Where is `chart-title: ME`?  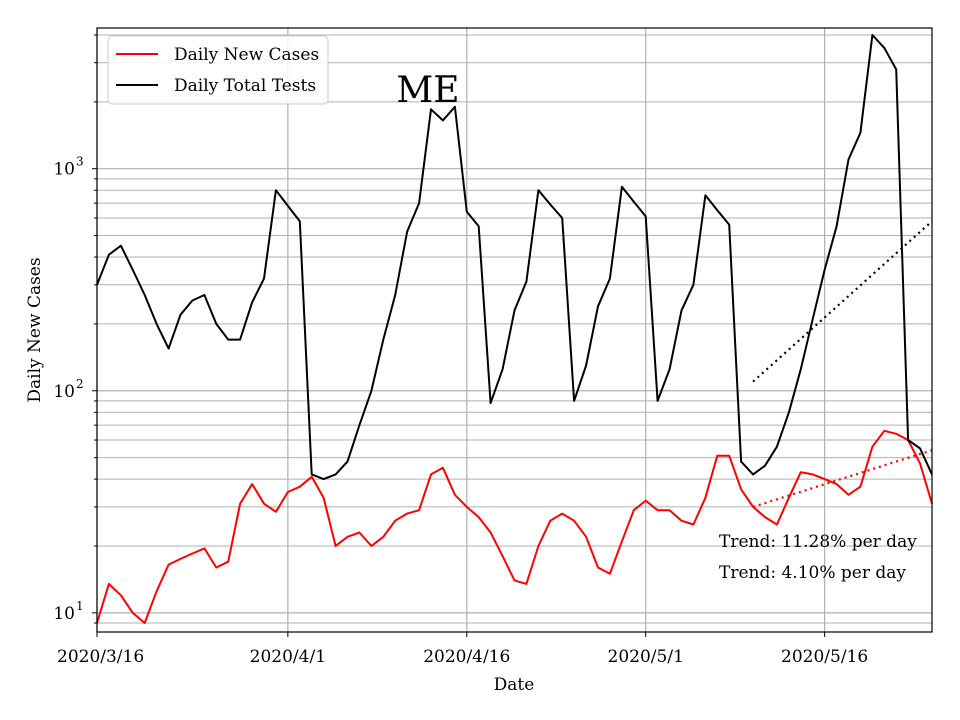
chart-title: ME is located at coordinates (427, 90).